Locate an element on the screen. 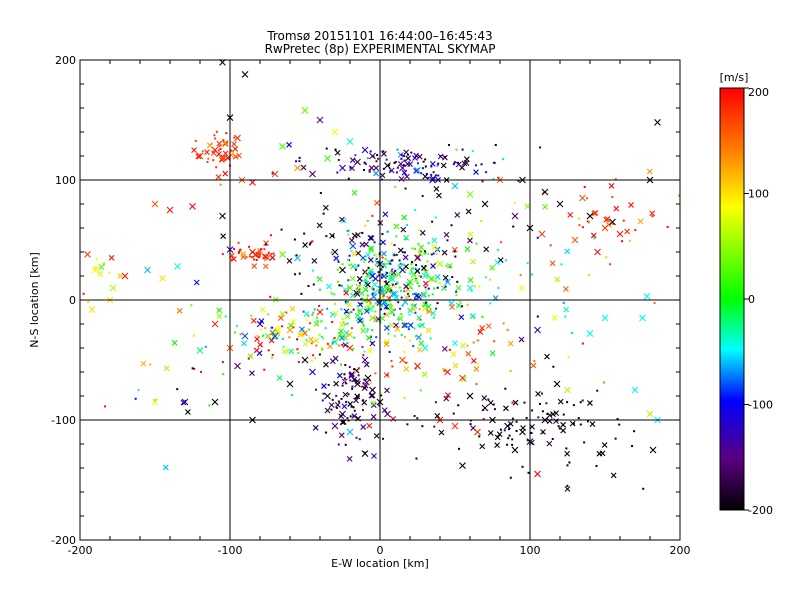  y-tick-label: -100 is located at coordinates (63, 420).